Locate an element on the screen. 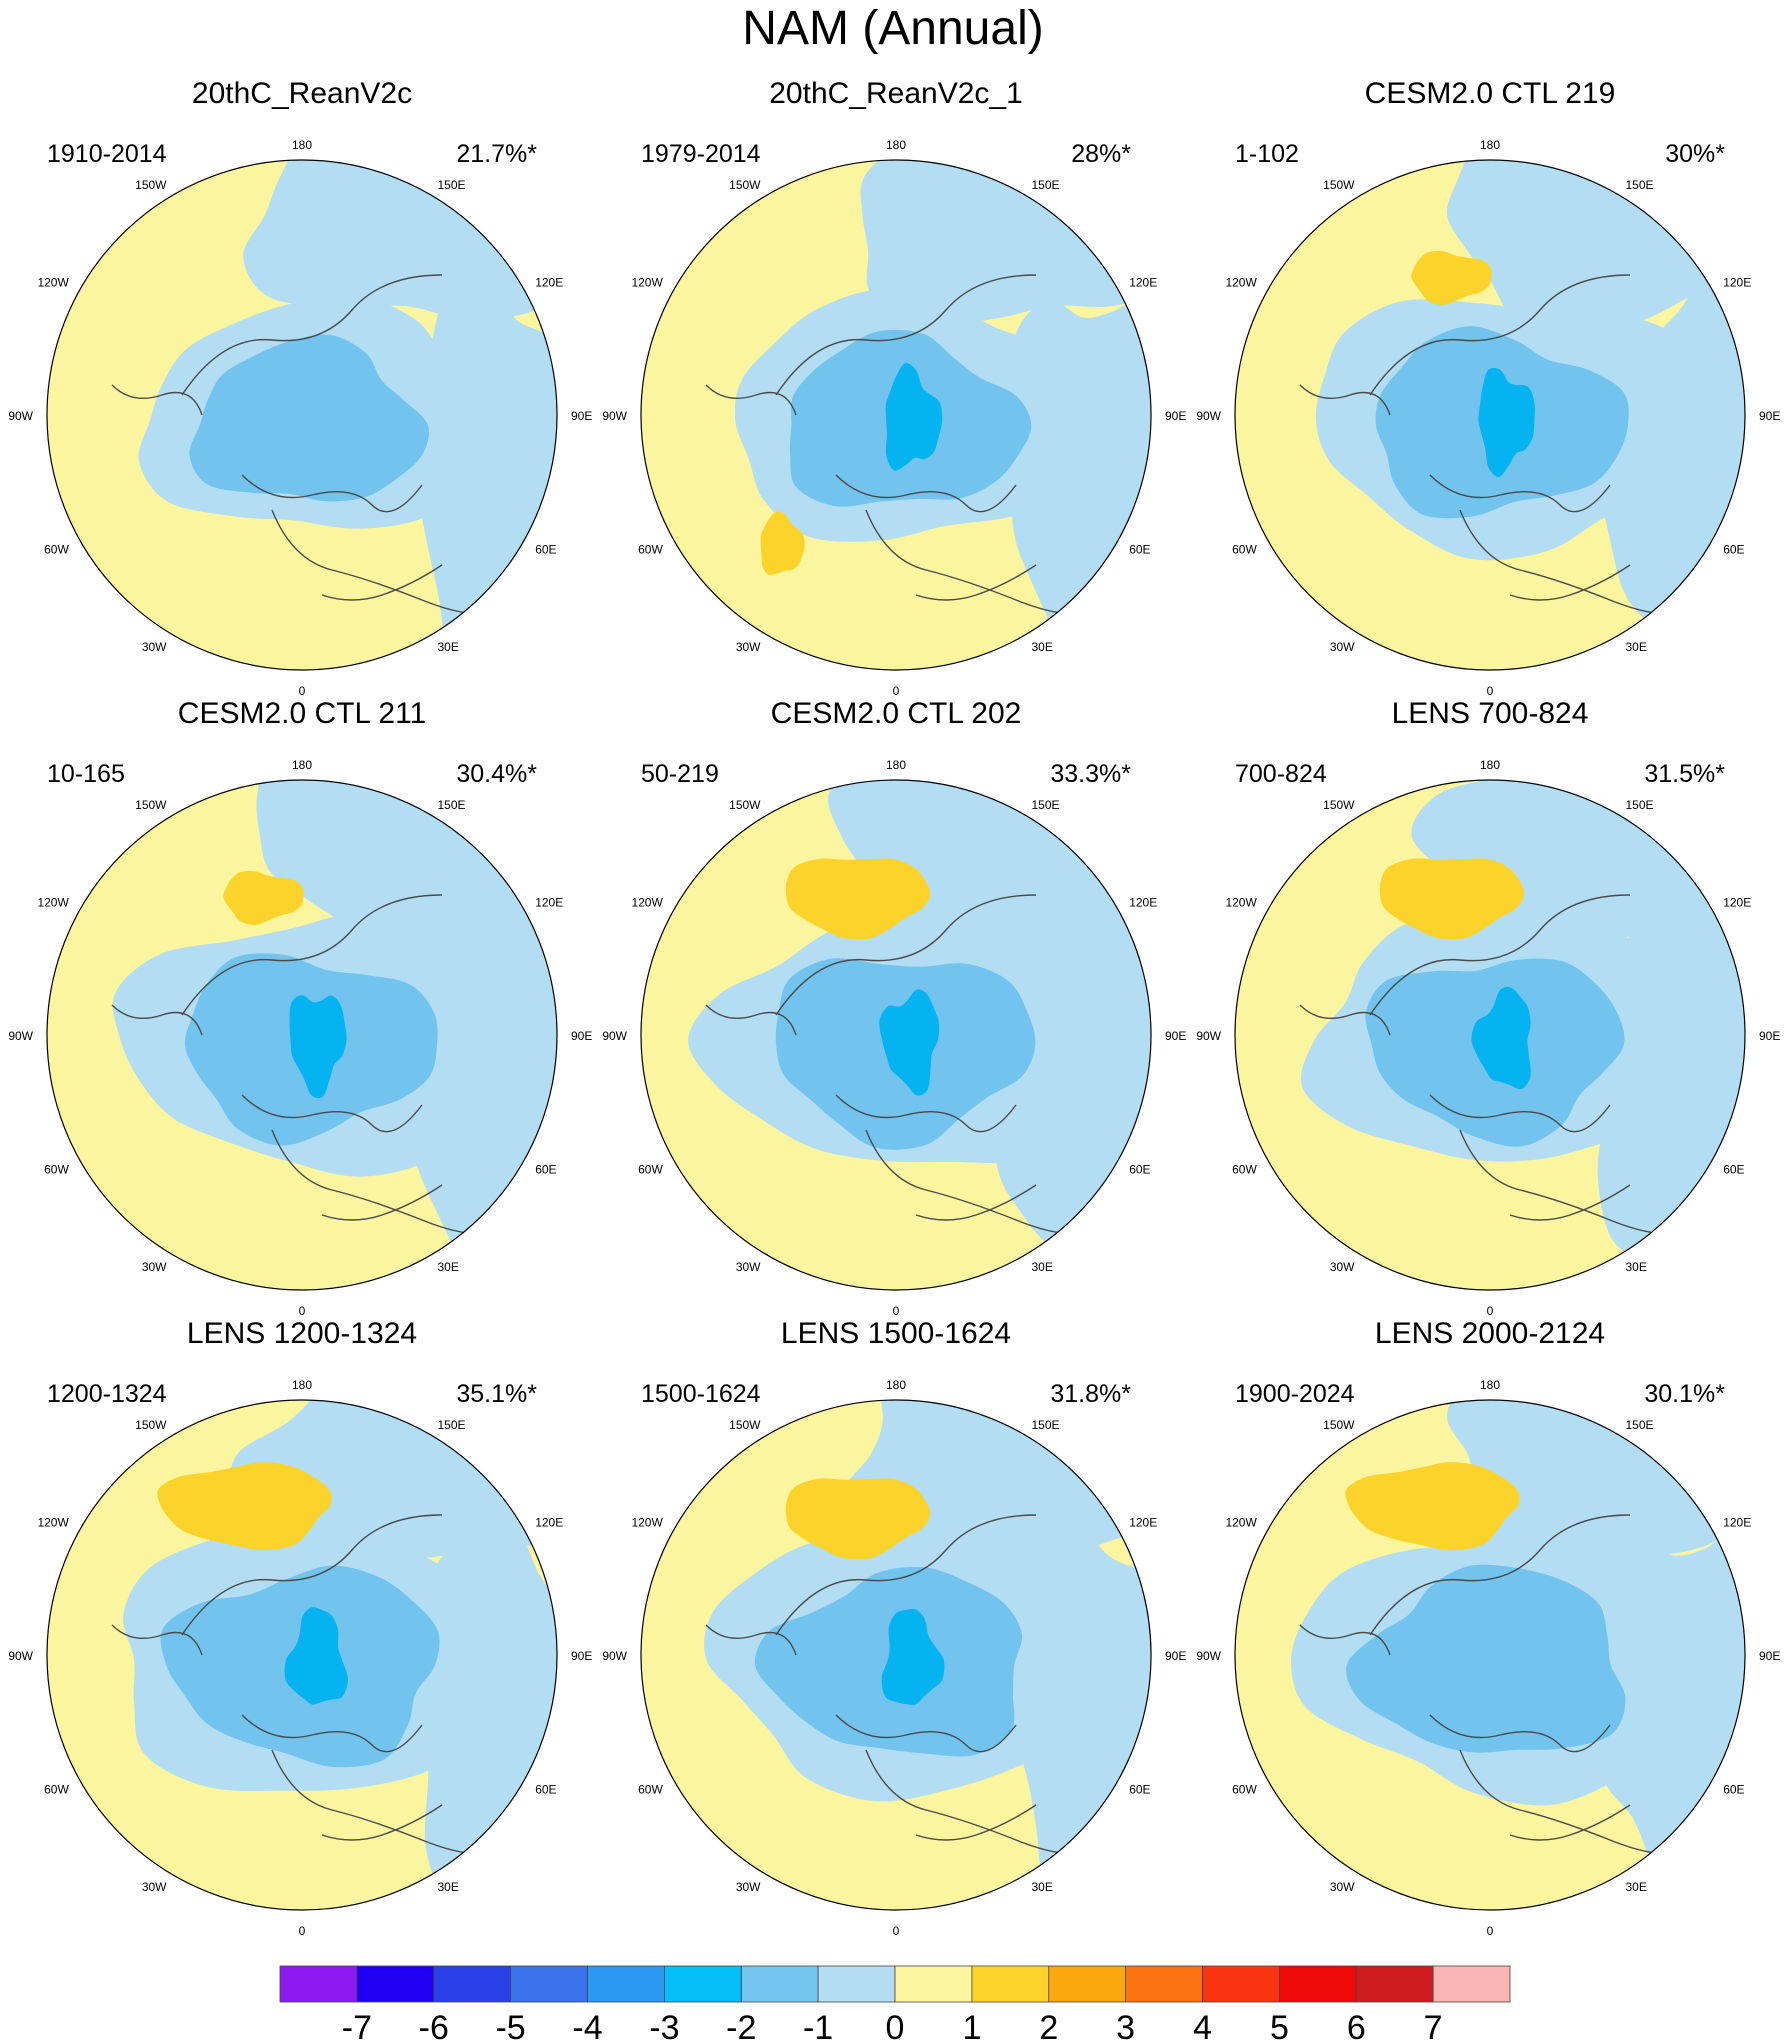 The image size is (1786, 2042). colorbar: -7 -6 -5 -4 -3 -2 -1 0 1 2 3 4 5 6 7 is located at coordinates (895, 2003).